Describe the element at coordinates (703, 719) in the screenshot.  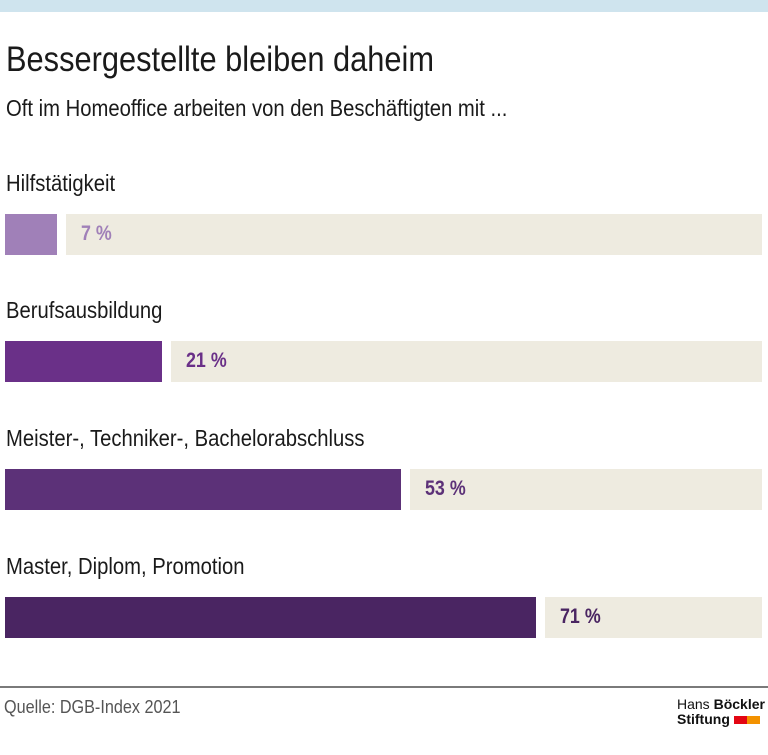
I see `logo-text: Stiftung` at that location.